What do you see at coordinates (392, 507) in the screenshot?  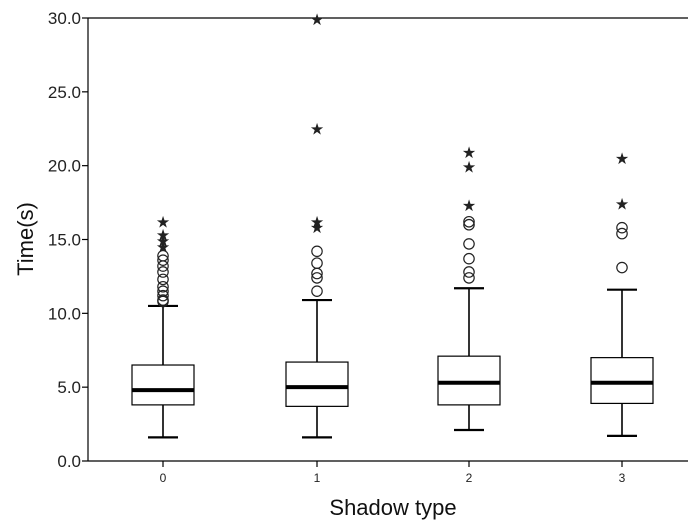 I see `x-axis-title: Shadow type` at bounding box center [392, 507].